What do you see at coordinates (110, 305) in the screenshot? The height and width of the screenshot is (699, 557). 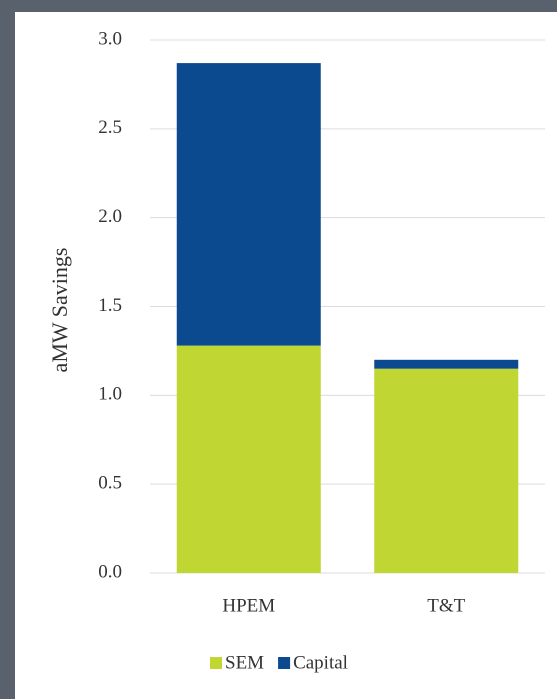 I see `y-tick-label: 1.5` at bounding box center [110, 305].